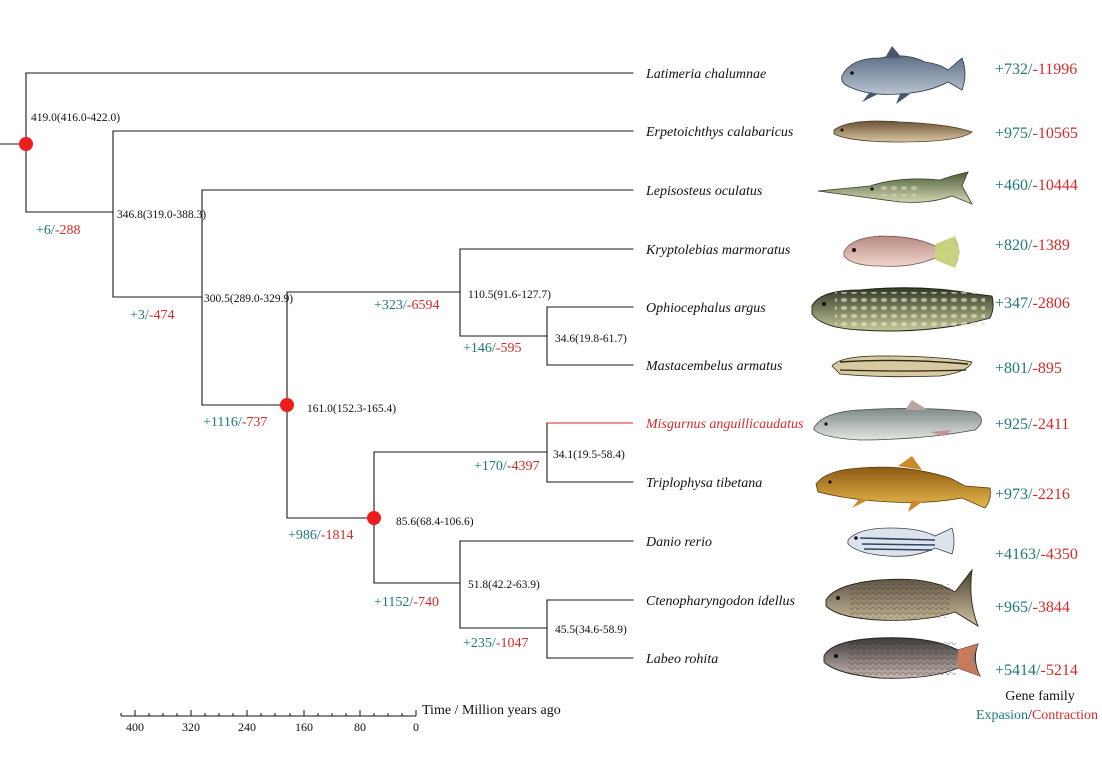 The image size is (1102, 765). Describe the element at coordinates (351, 409) in the screenshot. I see `node-age-label: 161.0(152.3-165.4)` at that location.